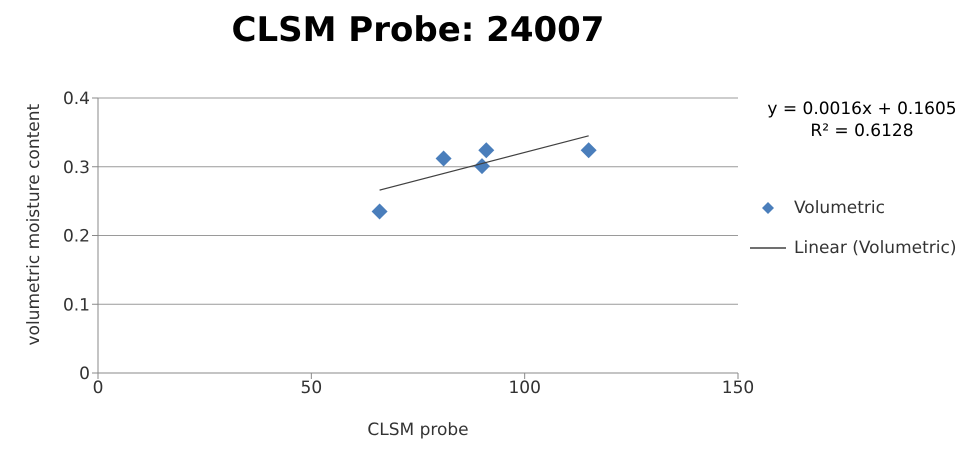  Describe the element at coordinates (862, 109) in the screenshot. I see `text: y = 0.0016x + 0.1605` at that location.